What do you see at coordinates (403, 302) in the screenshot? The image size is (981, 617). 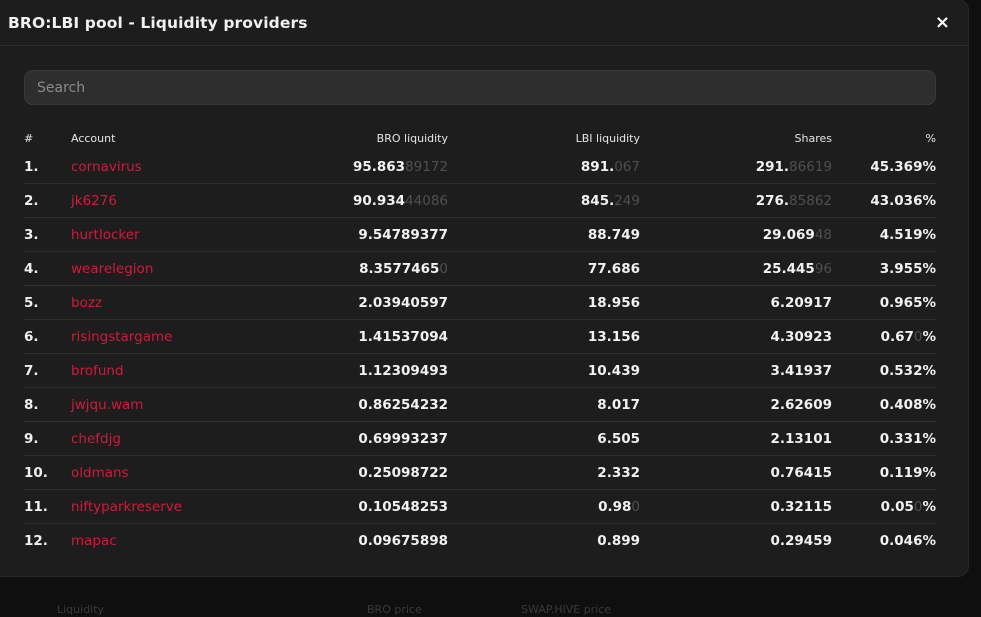 I see `bro-liquidity-cell-part: 2.03940597` at bounding box center [403, 302].